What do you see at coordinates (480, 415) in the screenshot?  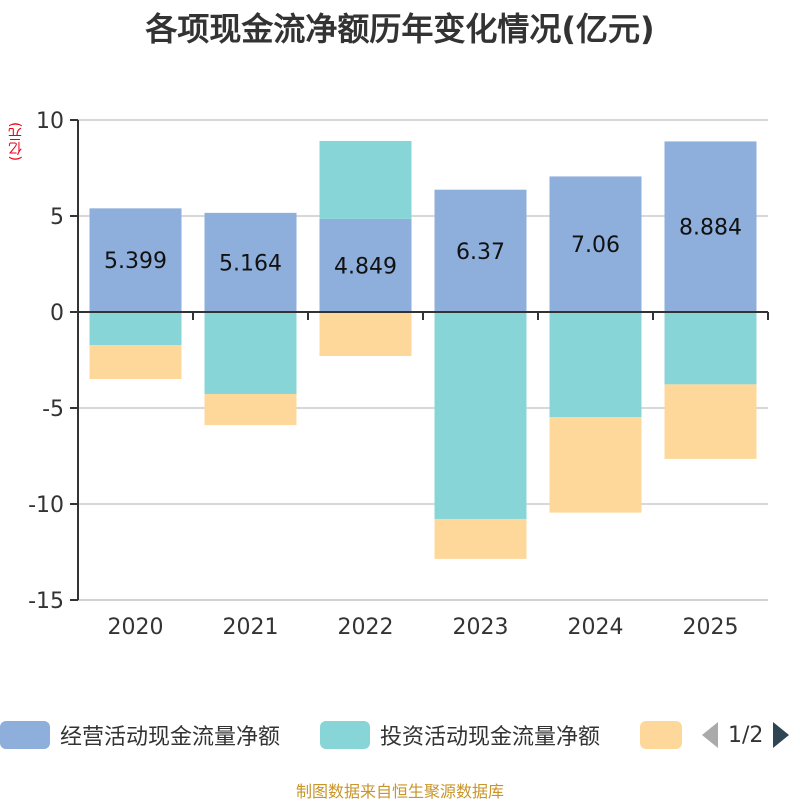 I see `bar-investing-2023` at bounding box center [480, 415].